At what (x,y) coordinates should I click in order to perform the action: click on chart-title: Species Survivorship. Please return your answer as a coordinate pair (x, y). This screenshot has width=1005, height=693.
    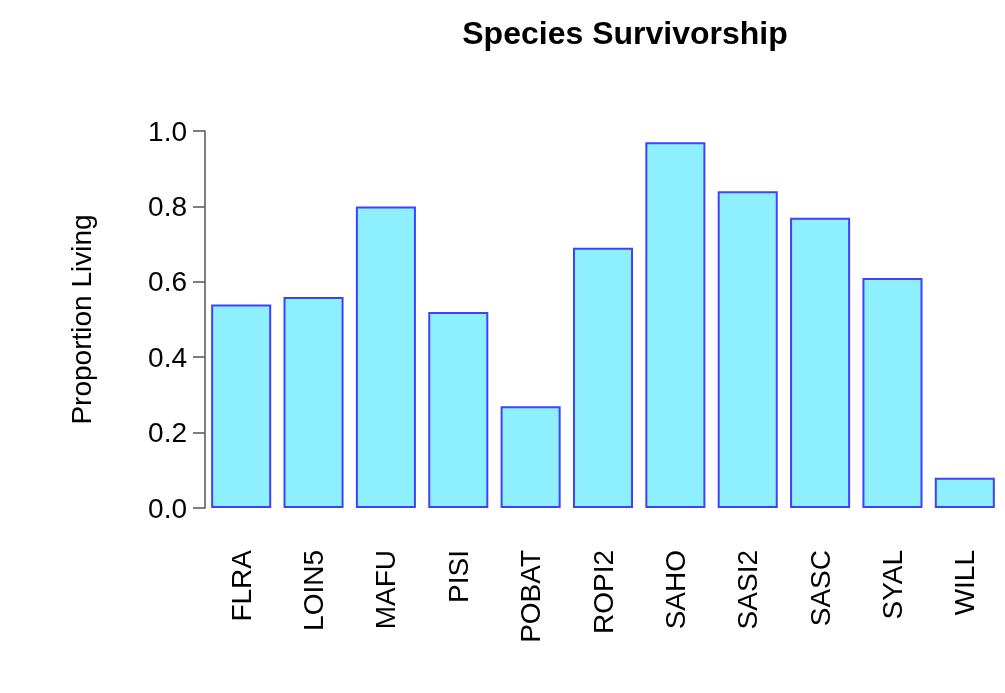
    Looking at the image, I should click on (625, 33).